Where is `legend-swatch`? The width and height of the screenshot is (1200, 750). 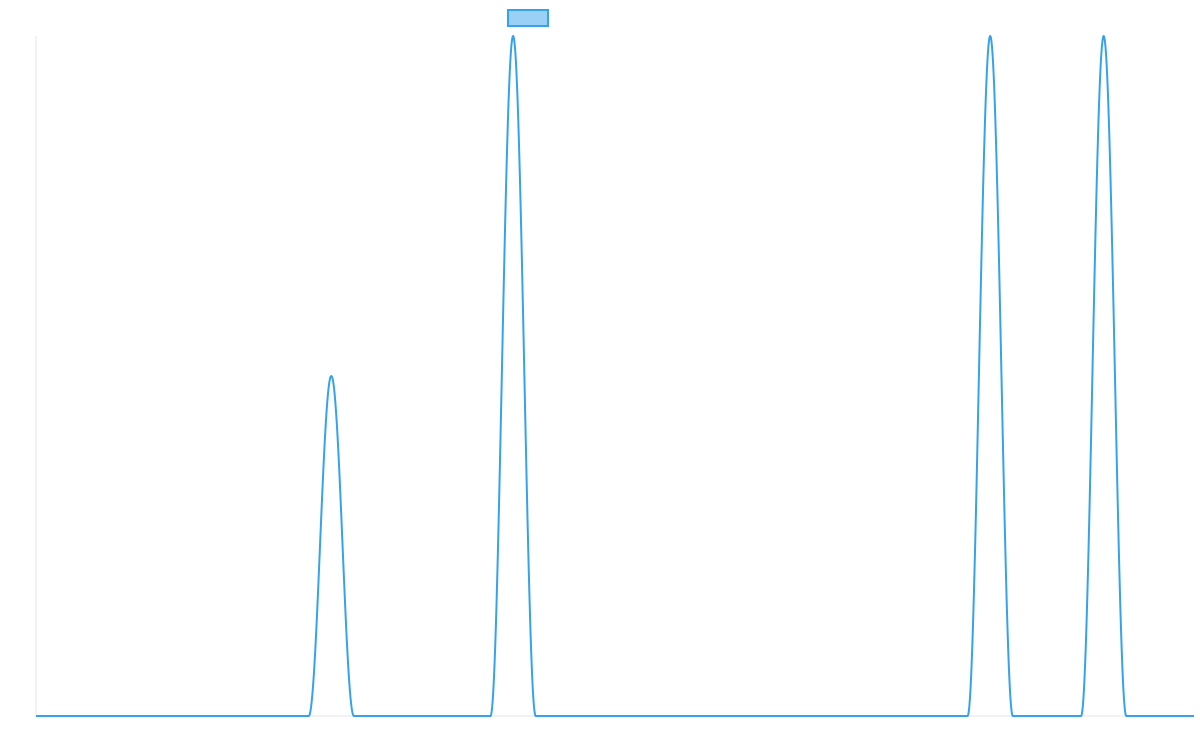
legend-swatch is located at coordinates (528, 18).